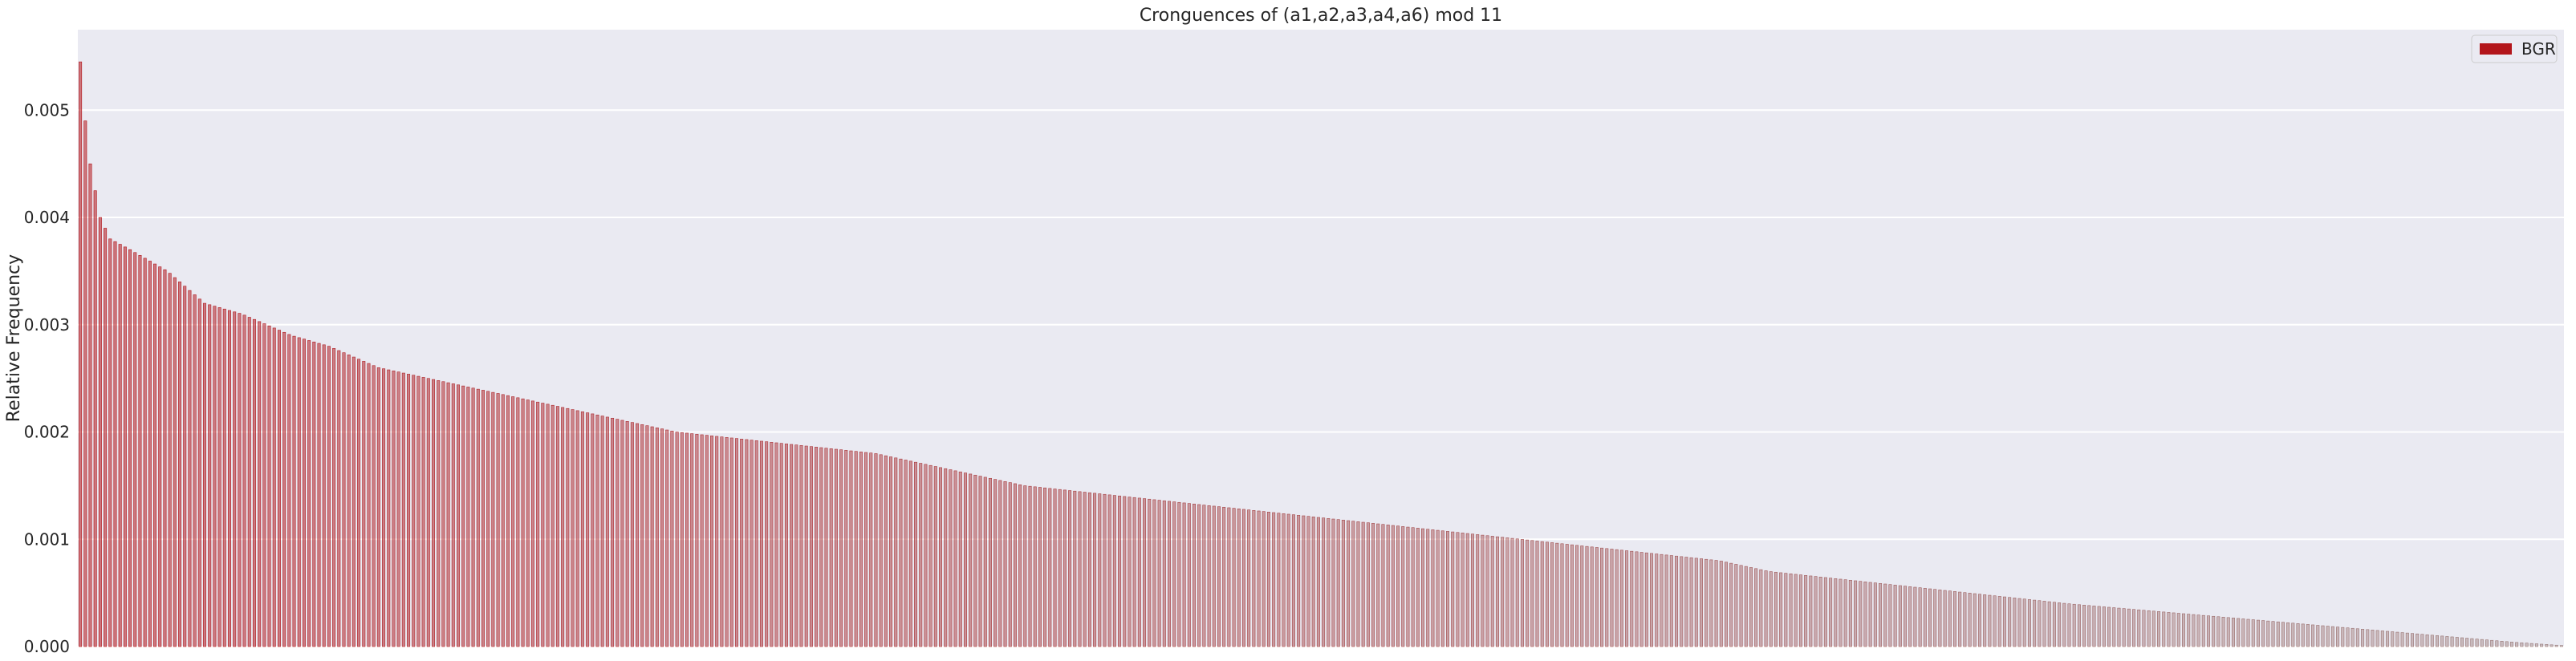  What do you see at coordinates (47, 539) in the screenshot?
I see `y-tick-label: 0.001` at bounding box center [47, 539].